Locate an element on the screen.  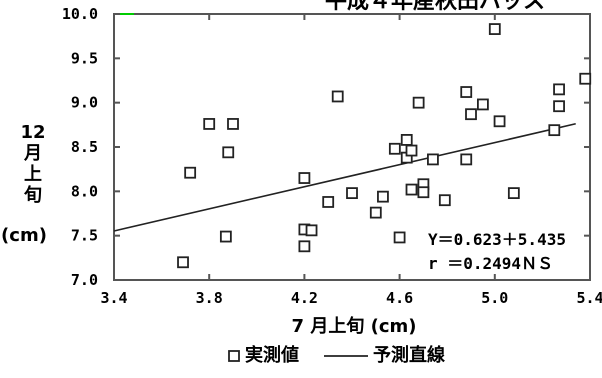
legend-layer: 実測値 予測直線 is located at coordinates (336, 355).